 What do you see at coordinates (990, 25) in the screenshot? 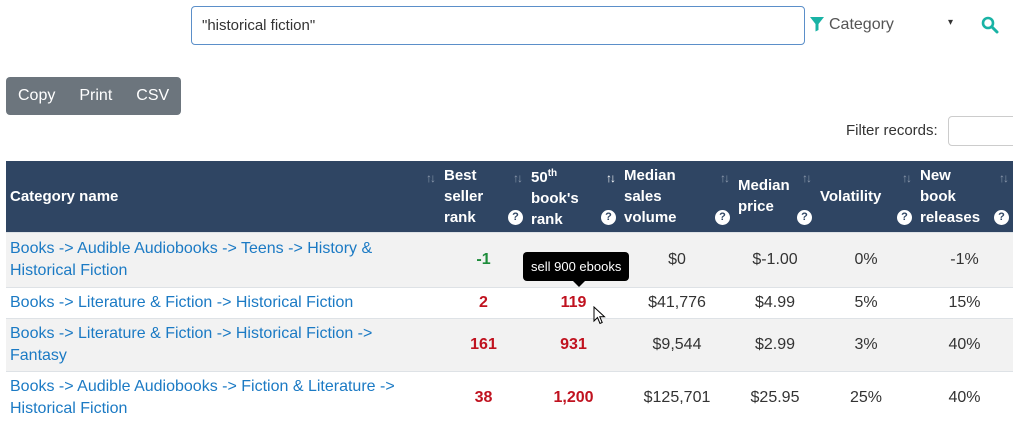
I see `search-icon` at bounding box center [990, 25].